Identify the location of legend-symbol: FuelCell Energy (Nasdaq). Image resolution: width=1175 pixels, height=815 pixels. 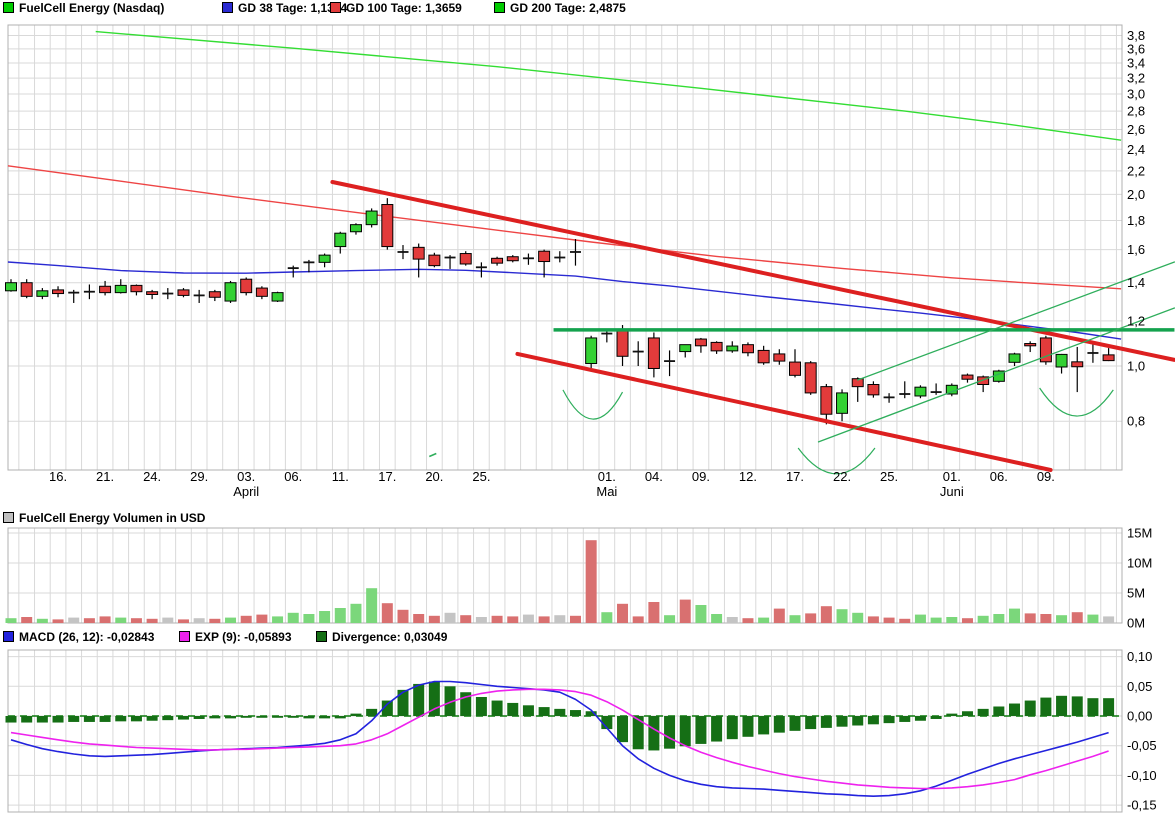
(83, 8).